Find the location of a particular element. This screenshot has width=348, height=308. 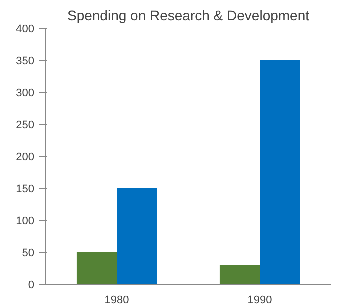

y-tick-label: 50 is located at coordinates (28, 254).